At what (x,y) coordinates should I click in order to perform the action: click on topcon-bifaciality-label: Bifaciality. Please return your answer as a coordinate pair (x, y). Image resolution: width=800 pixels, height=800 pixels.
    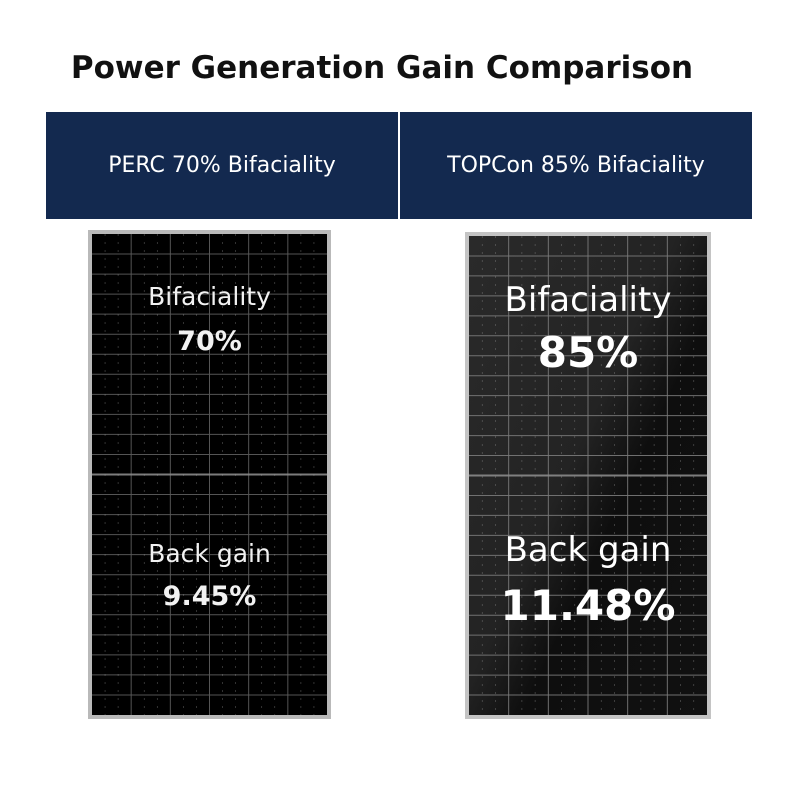
    Looking at the image, I should click on (588, 300).